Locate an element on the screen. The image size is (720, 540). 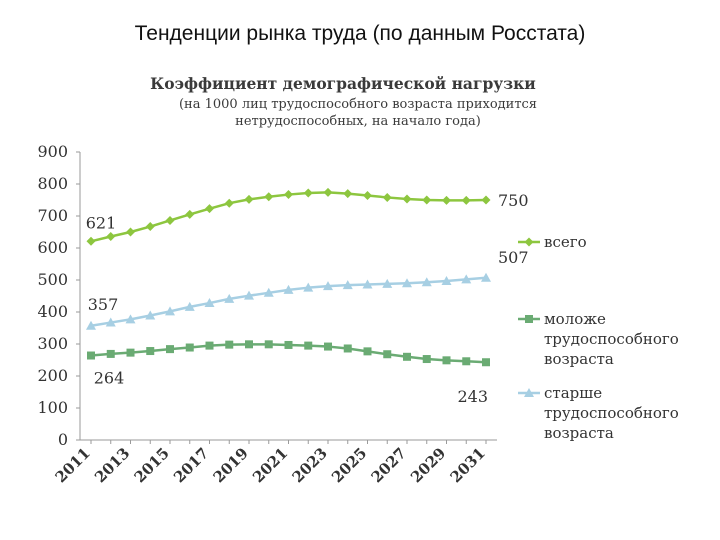
y-tick-label: 900 is located at coordinates (52, 151).